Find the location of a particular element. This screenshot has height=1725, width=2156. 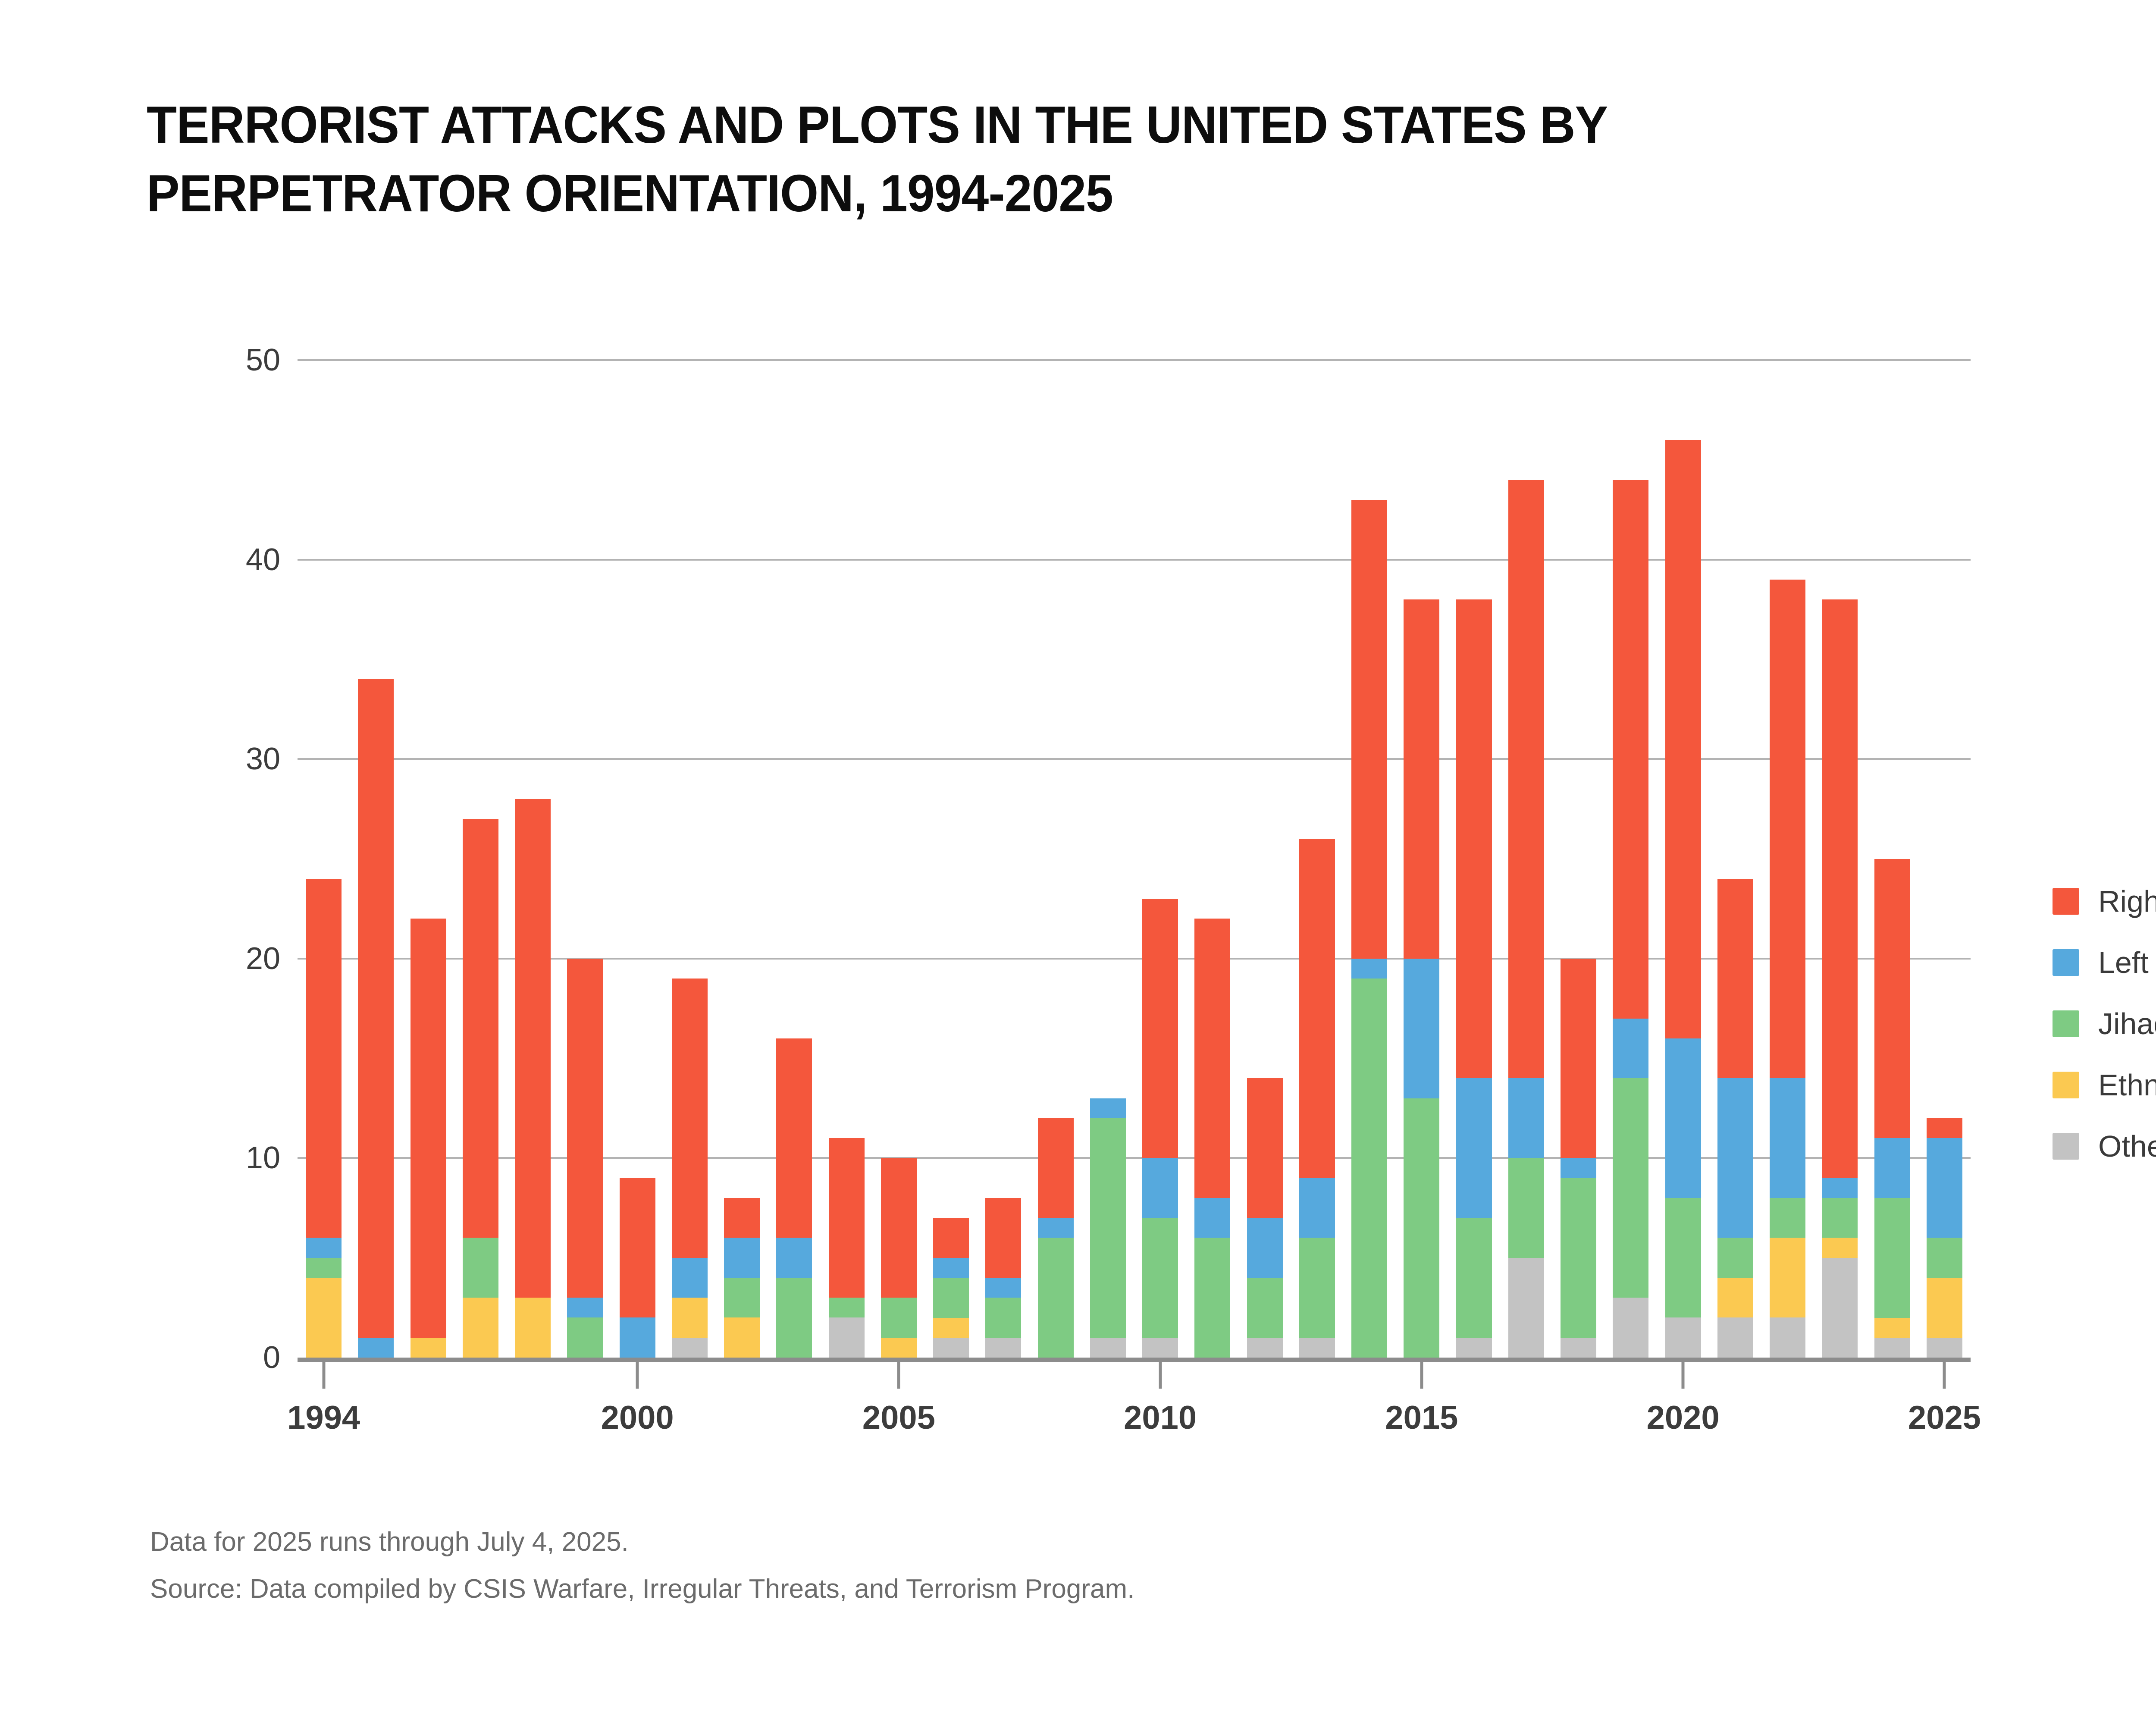

legend-item-jihadist: Jihadist is located at coordinates (2104, 1024).